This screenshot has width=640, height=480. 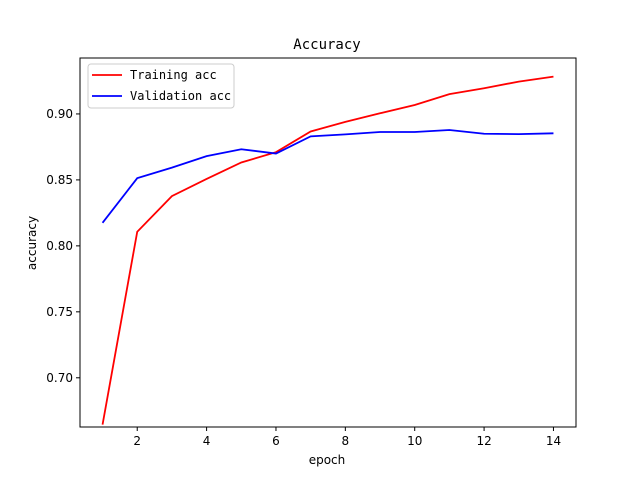 I want to click on chart-title: Accuracy, so click(x=326, y=45).